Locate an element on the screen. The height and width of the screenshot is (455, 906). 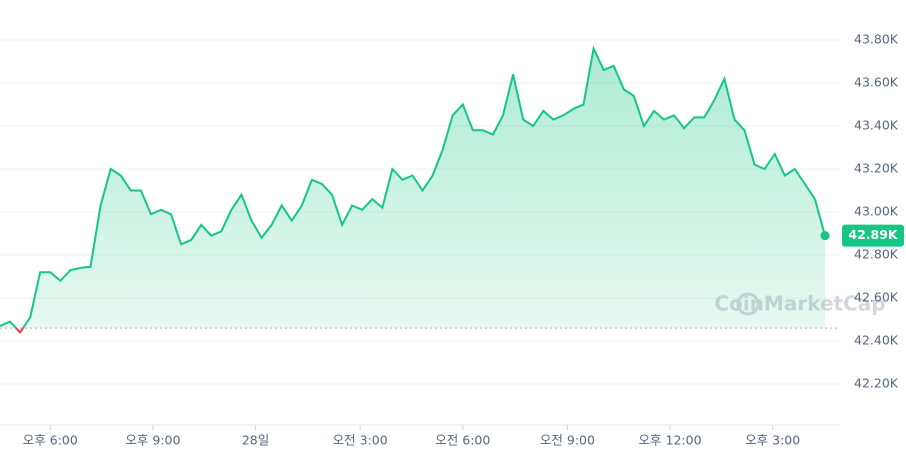
y-tick-label: 42.80K is located at coordinates (876, 254).